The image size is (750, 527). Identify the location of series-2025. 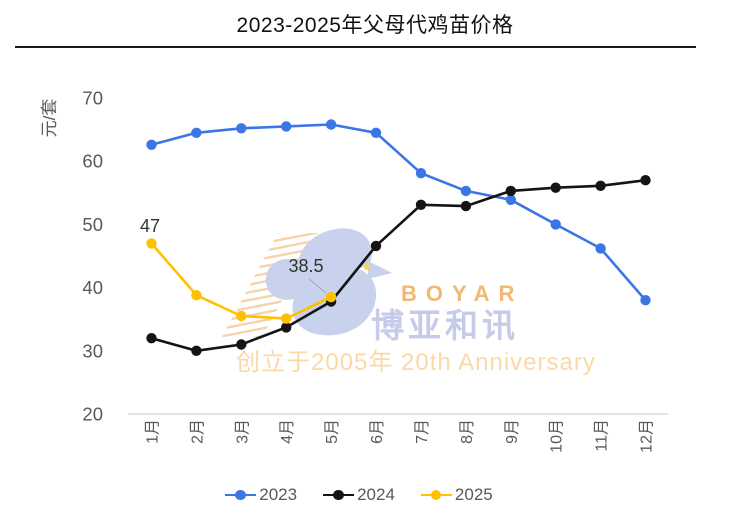
(241, 281).